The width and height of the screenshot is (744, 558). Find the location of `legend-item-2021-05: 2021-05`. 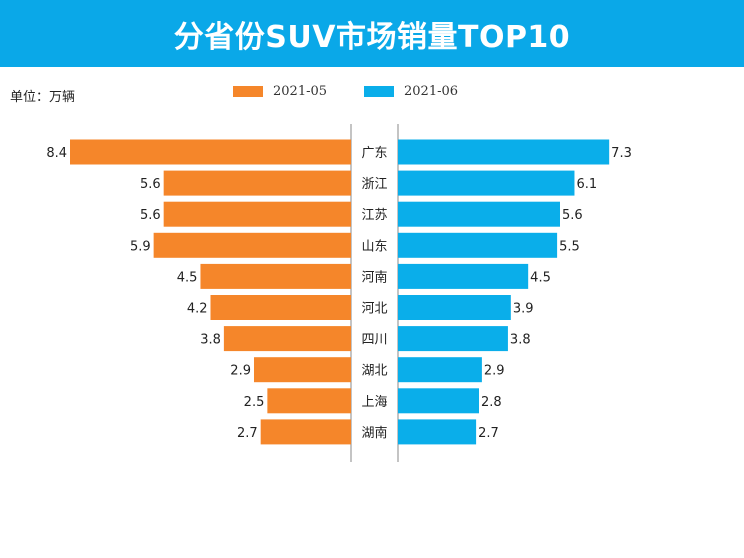

legend-item-2021-05: 2021-05 is located at coordinates (280, 91).